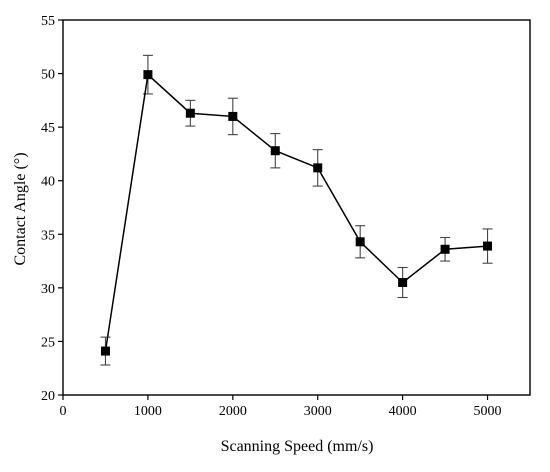  What do you see at coordinates (48, 21) in the screenshot?
I see `y-tick-label-55: 55` at bounding box center [48, 21].